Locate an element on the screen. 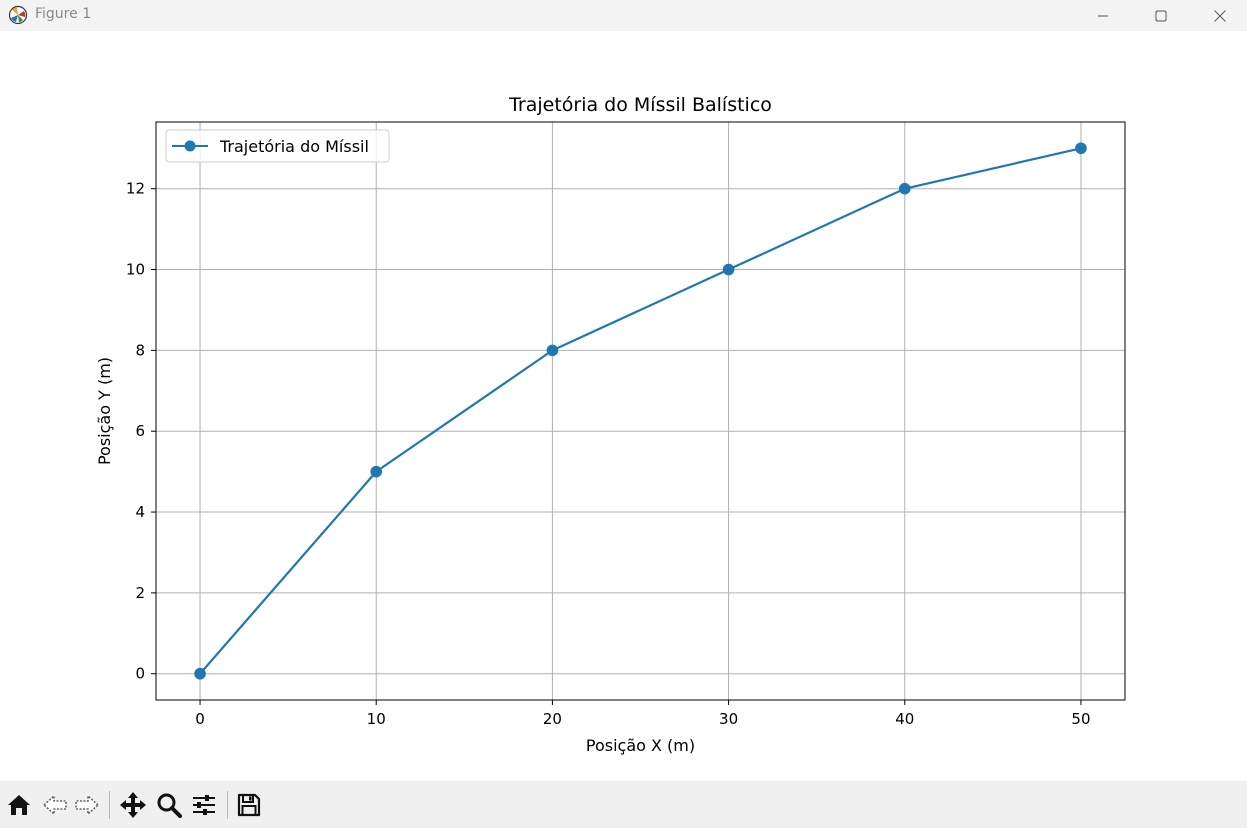  pan-move-icon is located at coordinates (133, 805).